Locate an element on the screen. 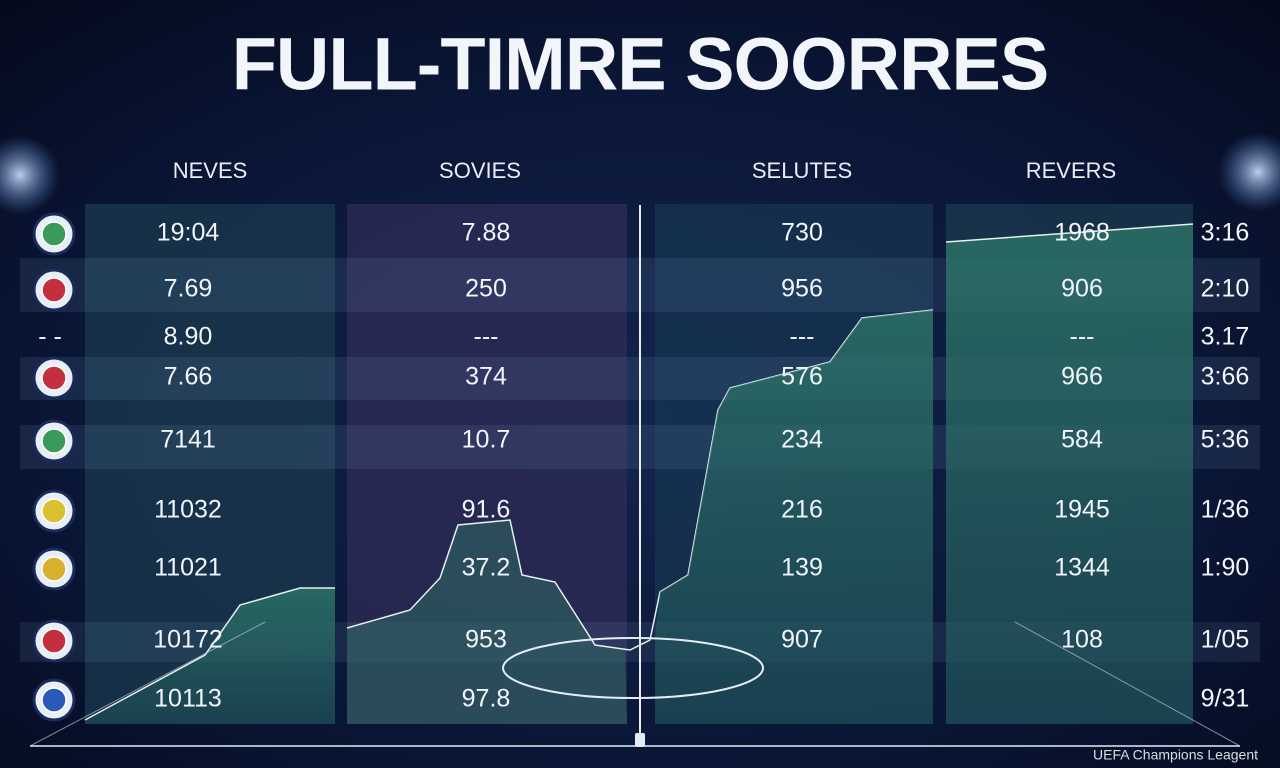  cell: 374 is located at coordinates (486, 377).